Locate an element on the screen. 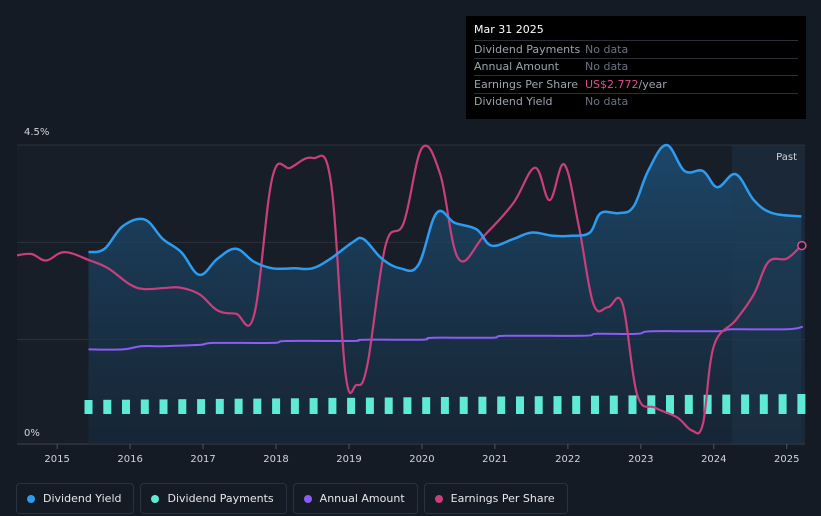 The image size is (821, 516). annual-amount-dot-icon is located at coordinates (307, 498).